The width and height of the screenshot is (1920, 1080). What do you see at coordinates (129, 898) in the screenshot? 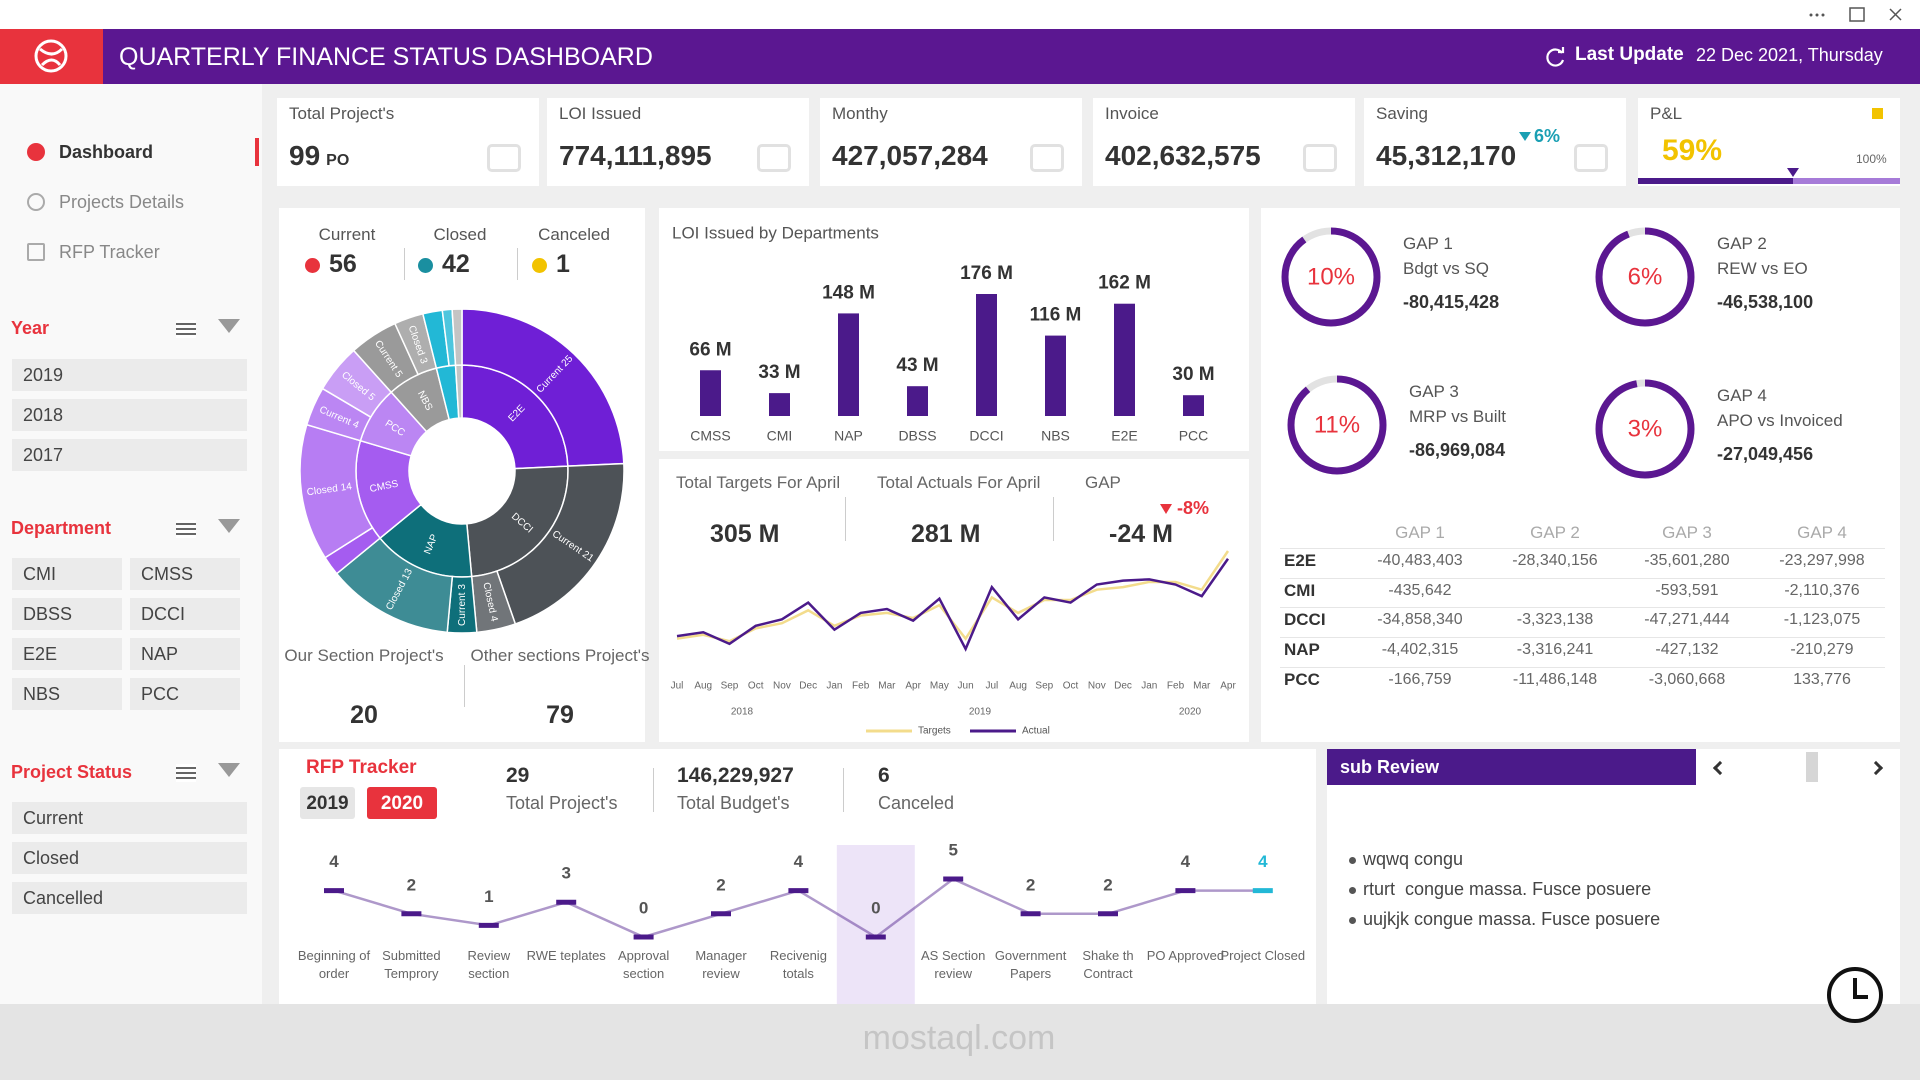
I see `filter-item: Cancelled` at bounding box center [129, 898].